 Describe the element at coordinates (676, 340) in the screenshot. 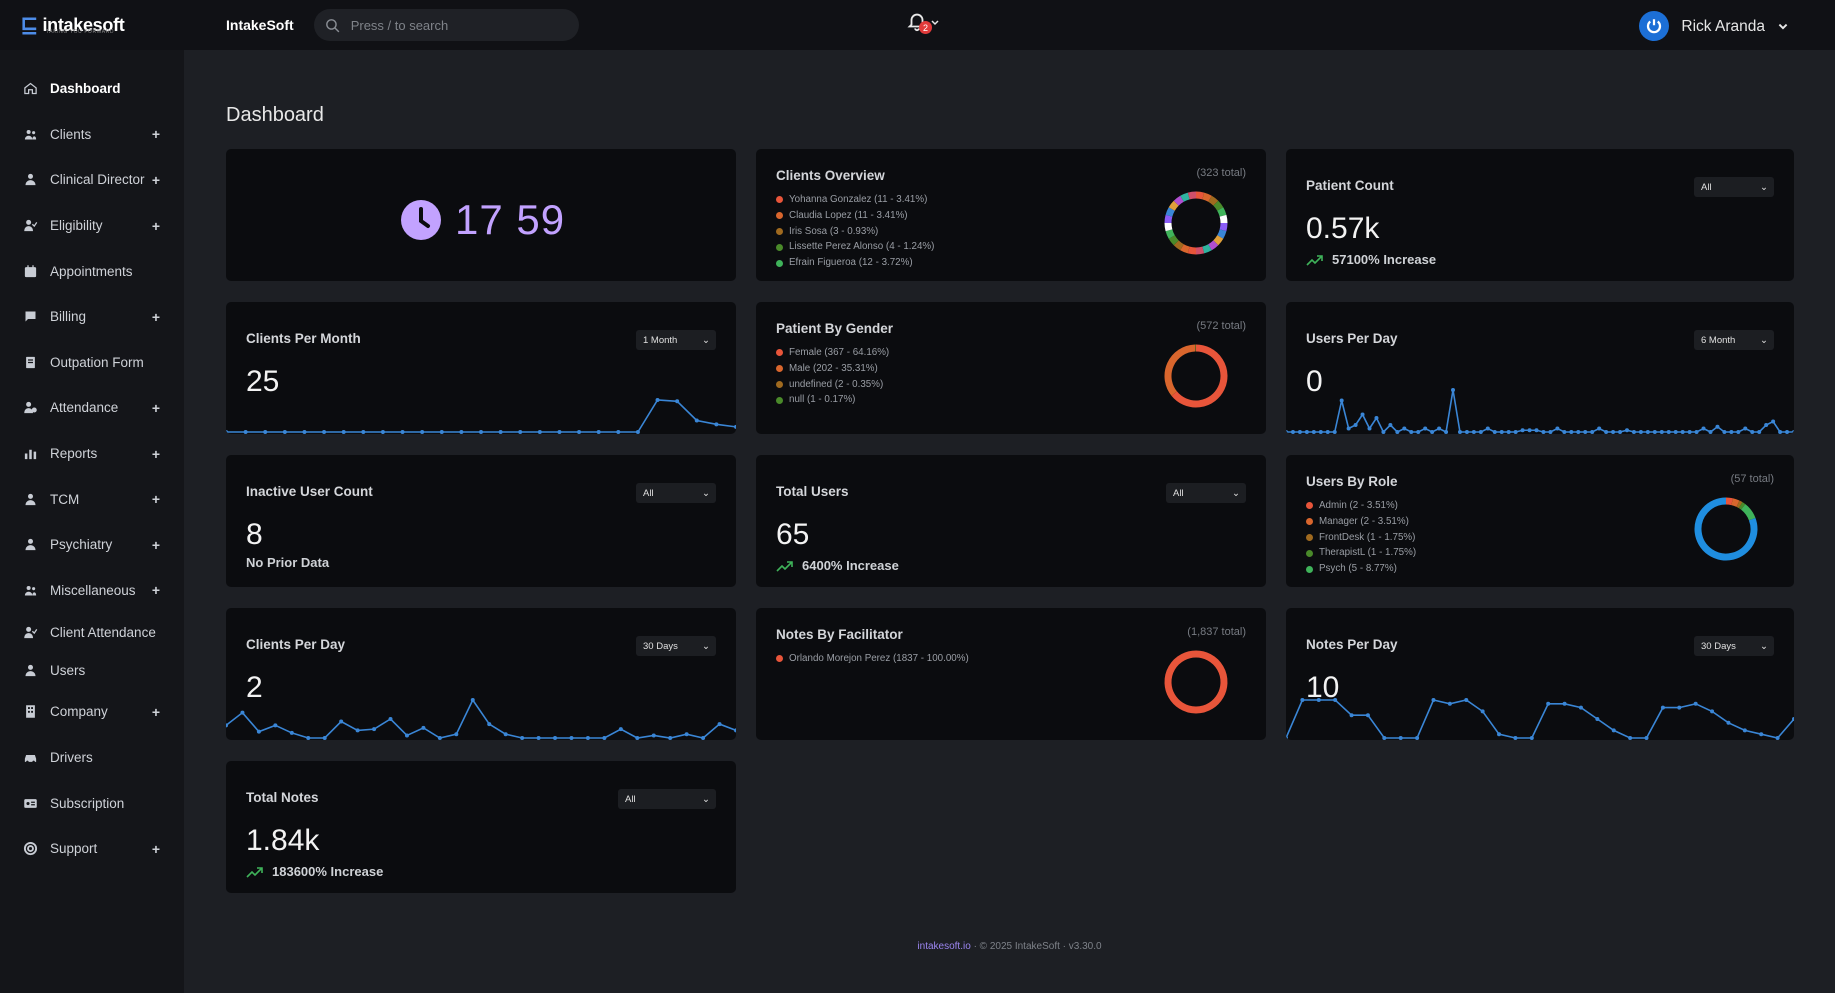

I see `clients-per-month-filter: 1 Month ⌄` at that location.